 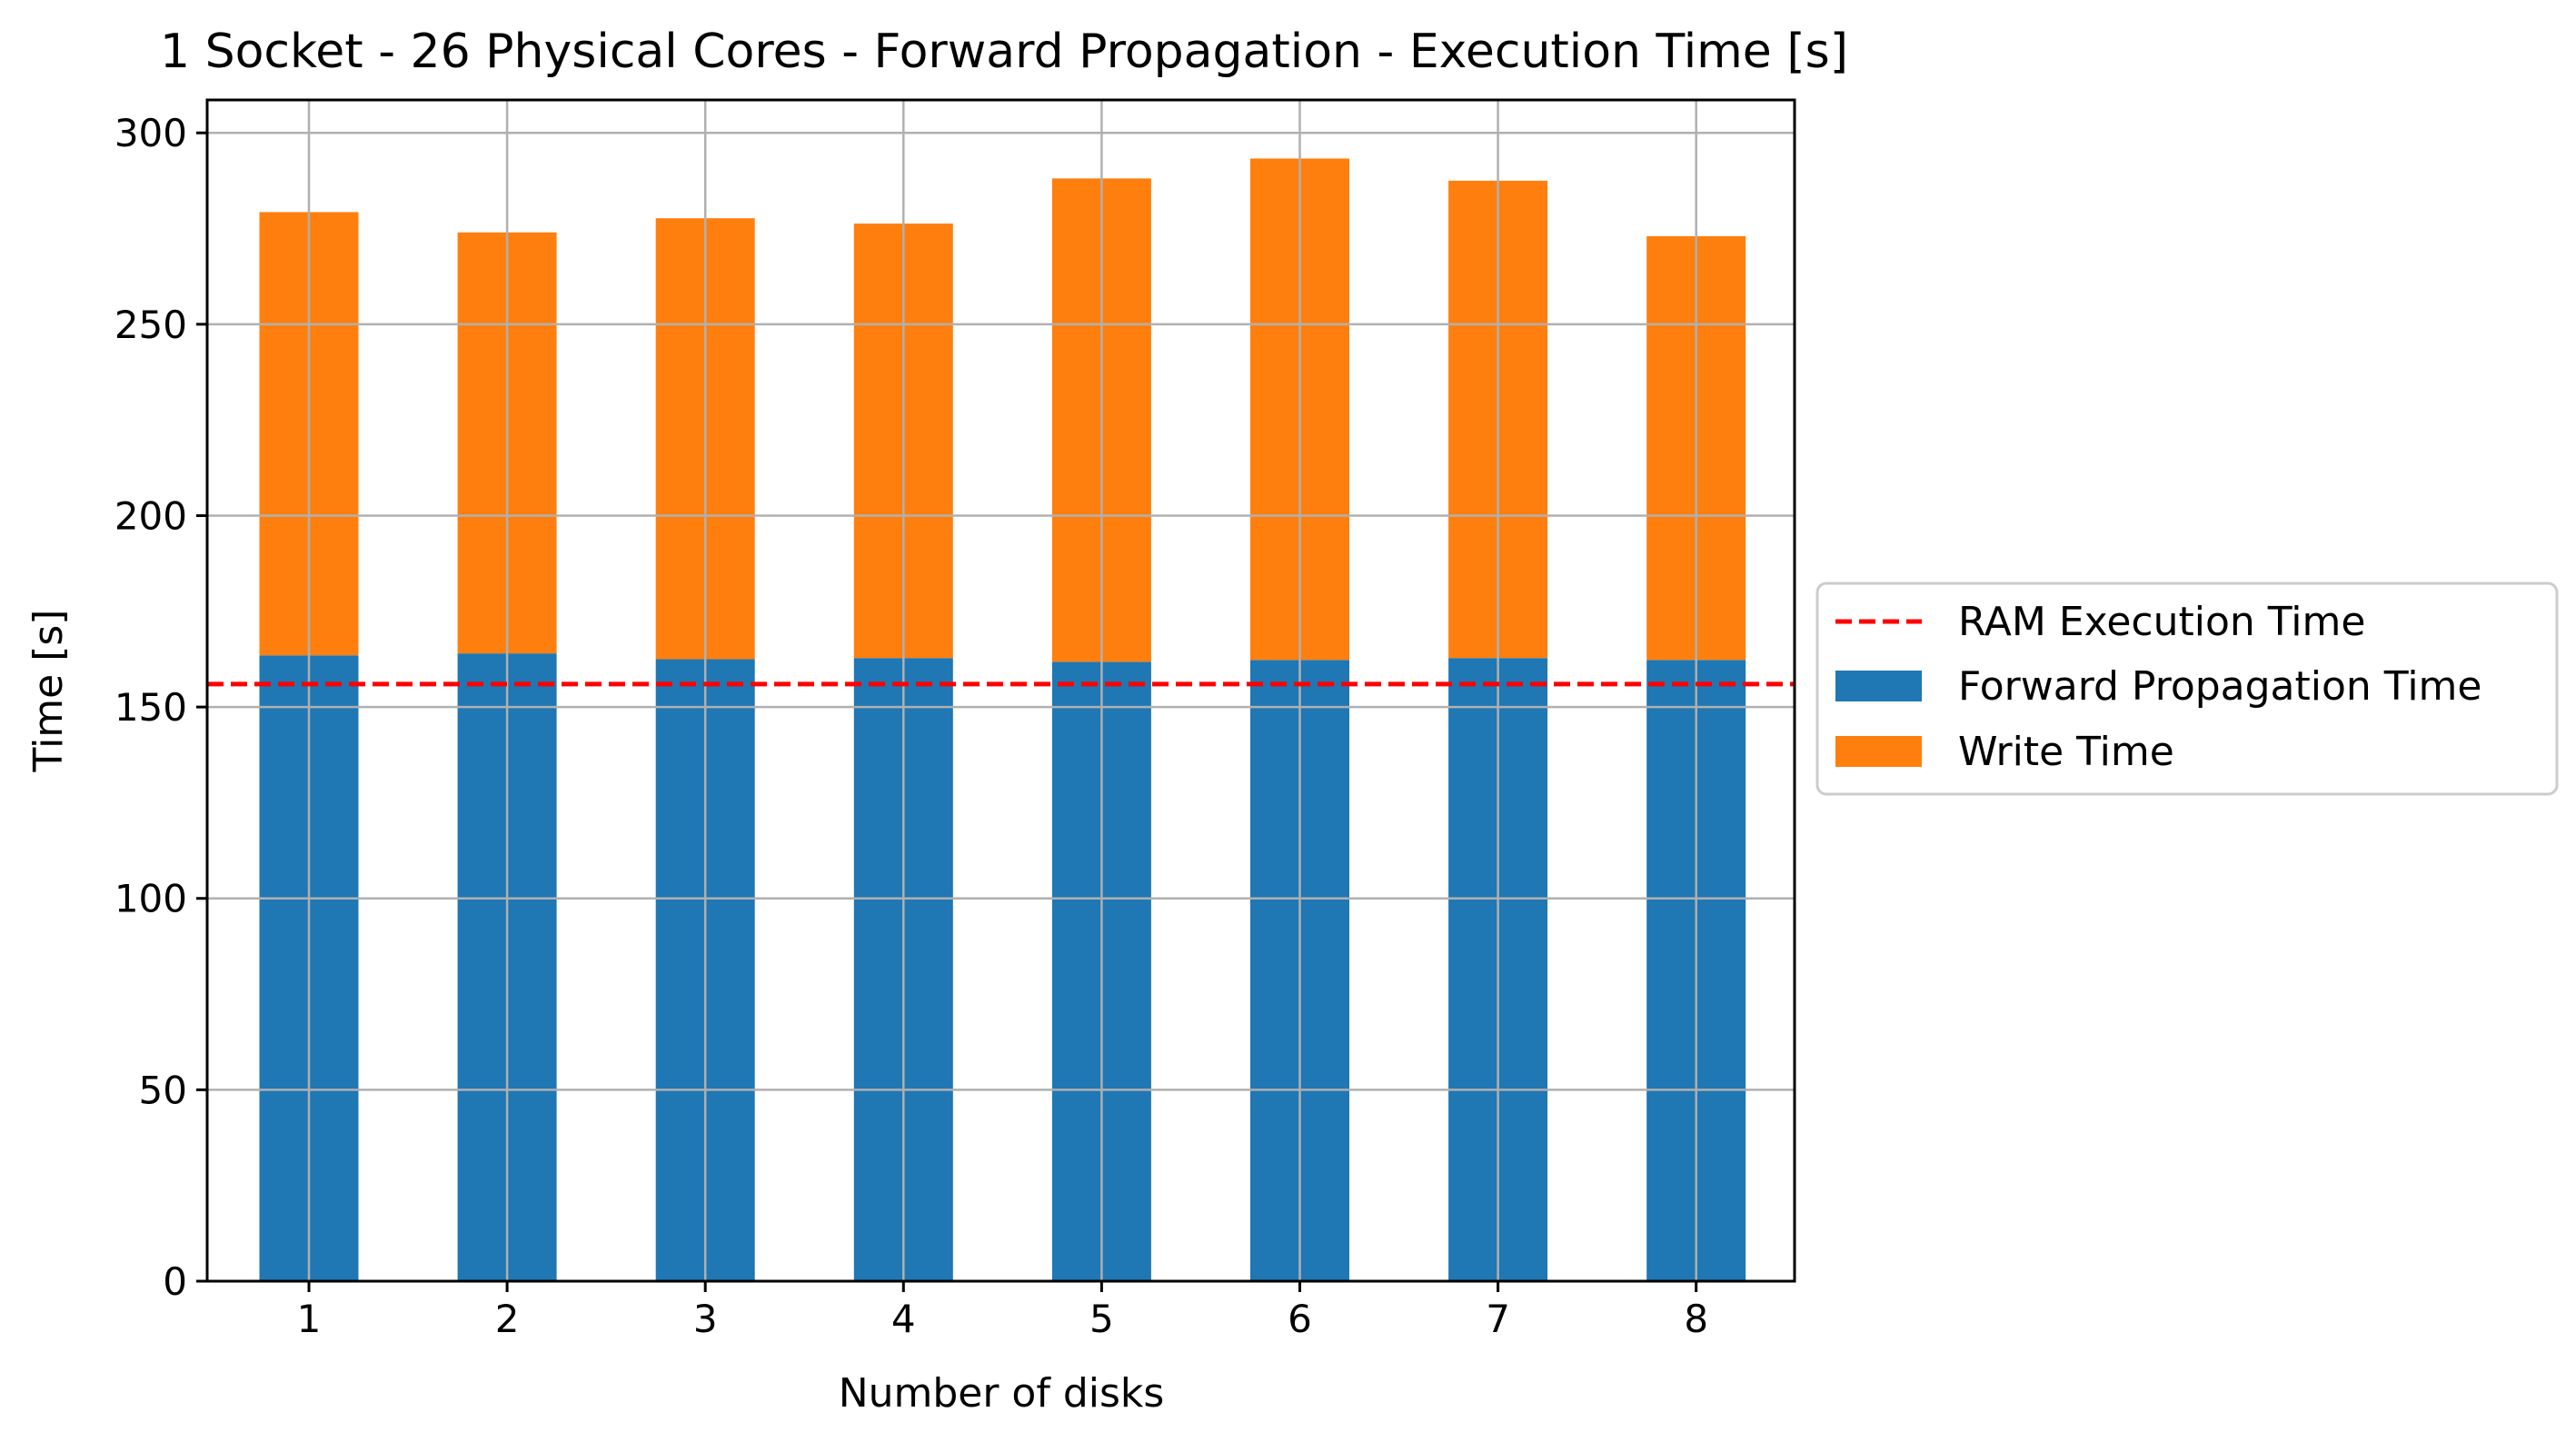 What do you see at coordinates (49, 691) in the screenshot?
I see `y-axis-label: Time [s]` at bounding box center [49, 691].